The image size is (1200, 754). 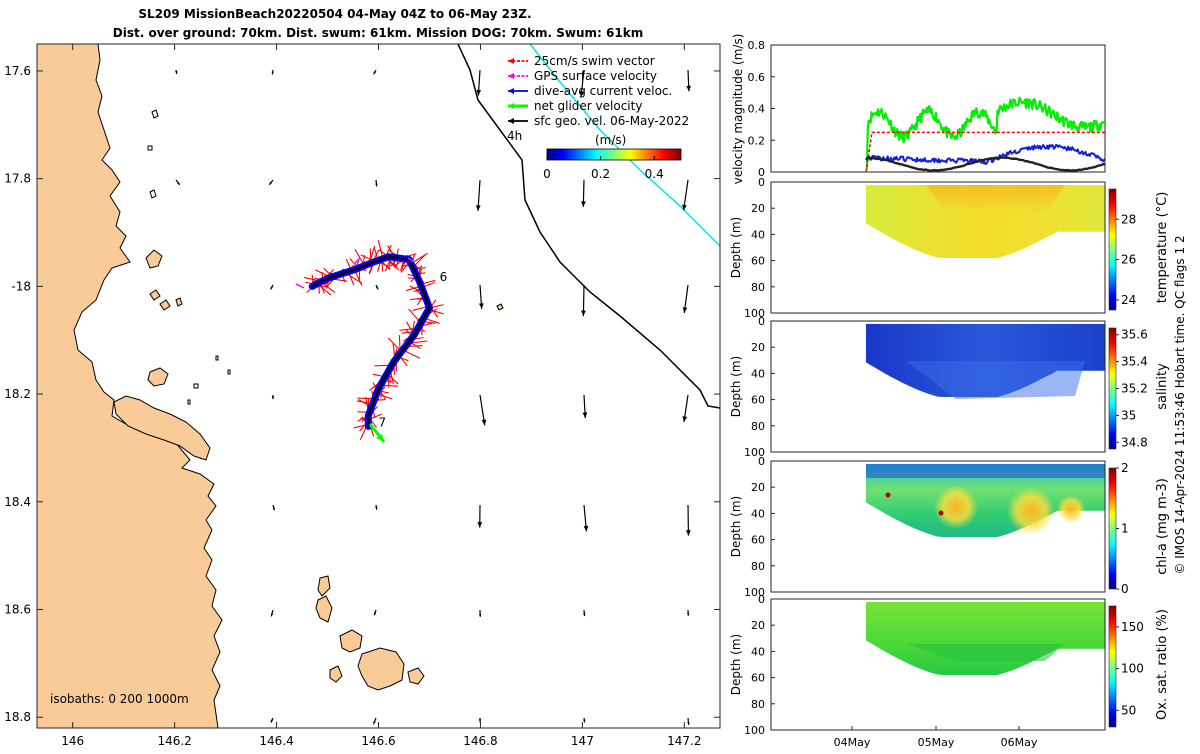 What do you see at coordinates (754, 730) in the screenshot?
I see `depth-tick-label: 100` at bounding box center [754, 730].